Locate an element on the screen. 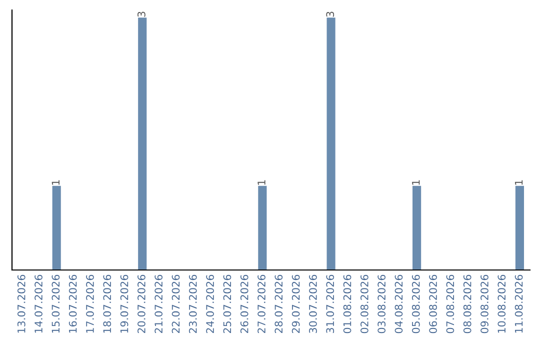  x-tick-label: 17.07.2026 is located at coordinates (90, 303).